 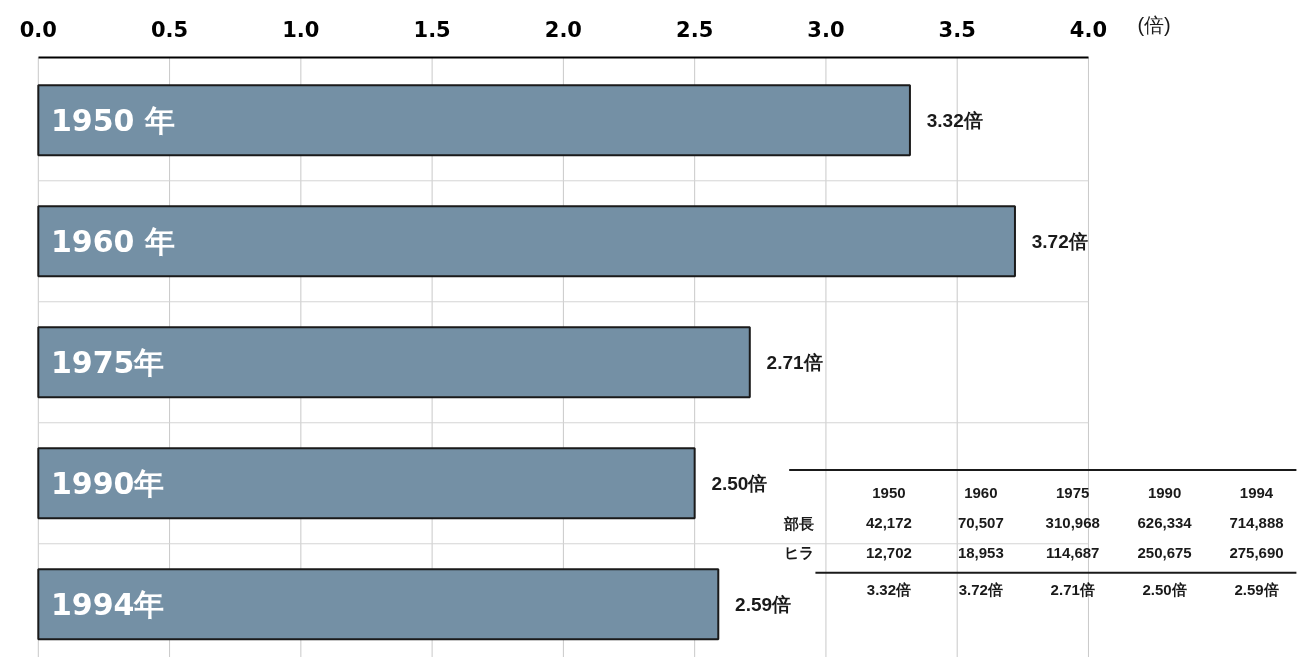 I want to click on text: 250,675, so click(x=1164, y=552).